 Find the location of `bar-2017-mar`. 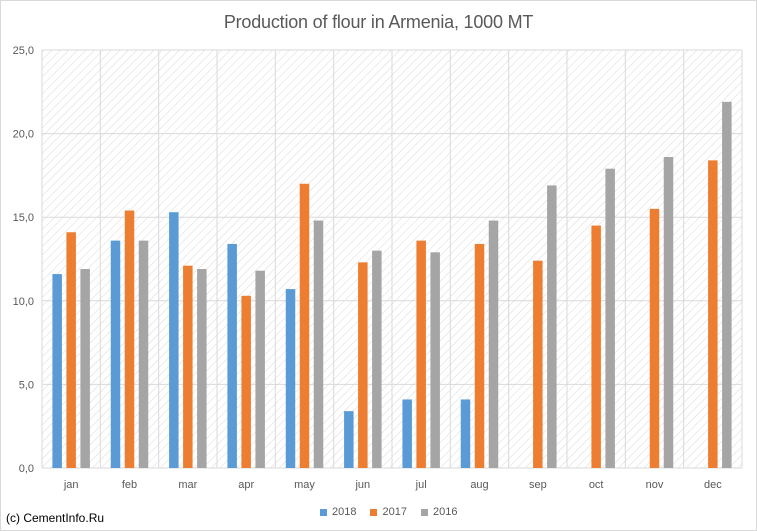

bar-2017-mar is located at coordinates (188, 366).